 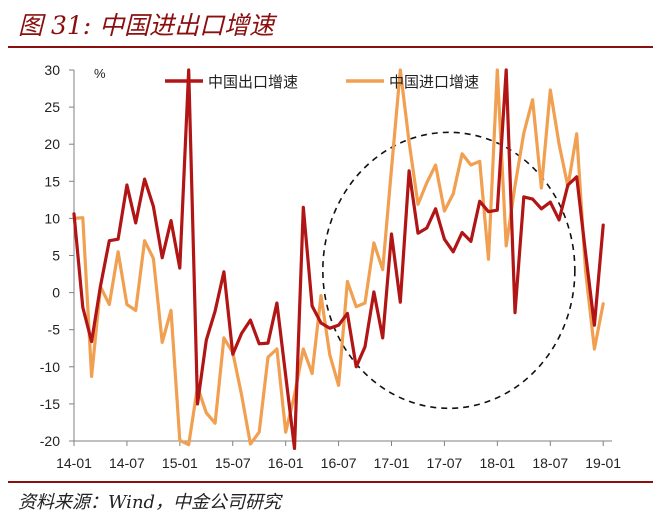 I want to click on x-tick-label: 15-01, so click(x=180, y=463).